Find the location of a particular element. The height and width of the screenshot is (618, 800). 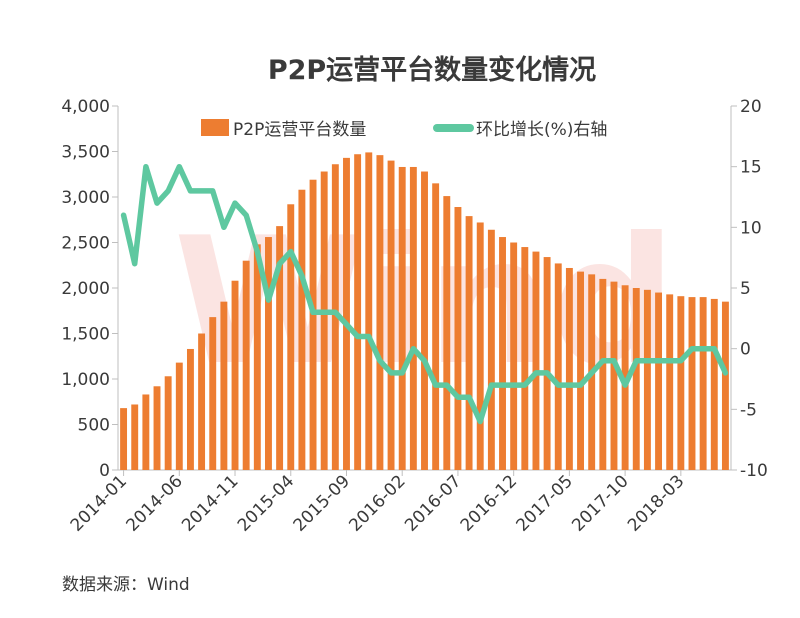

legend: P2P运营平台数量 环比增长(%)右轴 is located at coordinates (404, 129).